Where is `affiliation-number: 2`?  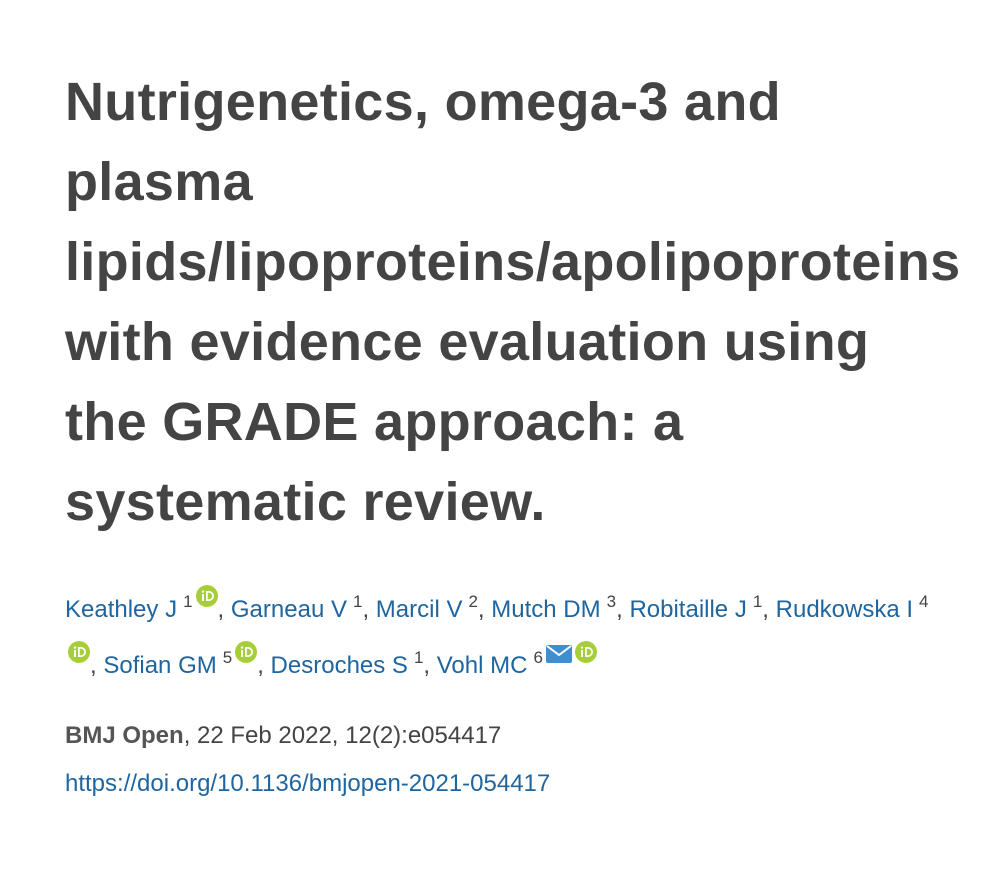 affiliation-number: 2 is located at coordinates (473, 601).